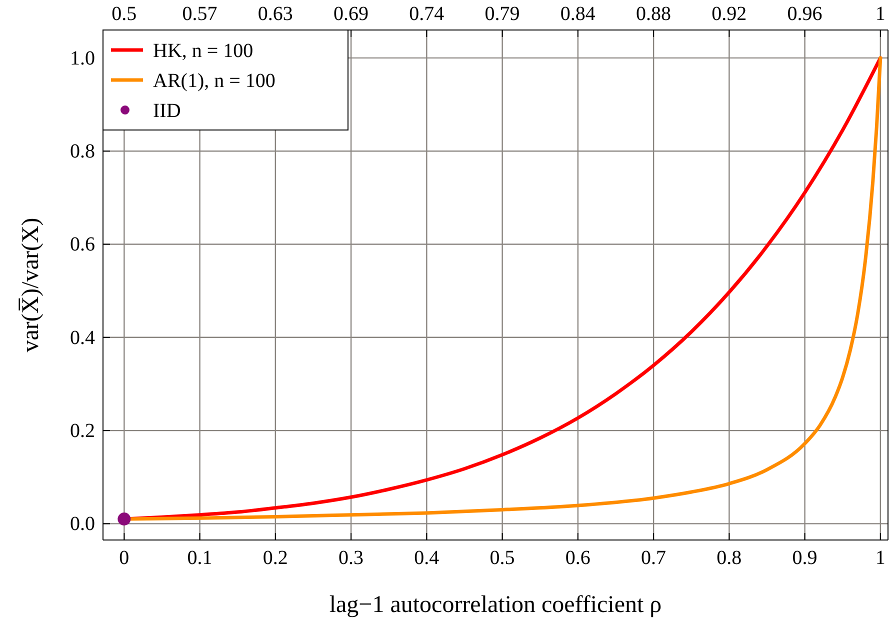  I want to click on x-tick-label: 0.4, so click(427, 558).